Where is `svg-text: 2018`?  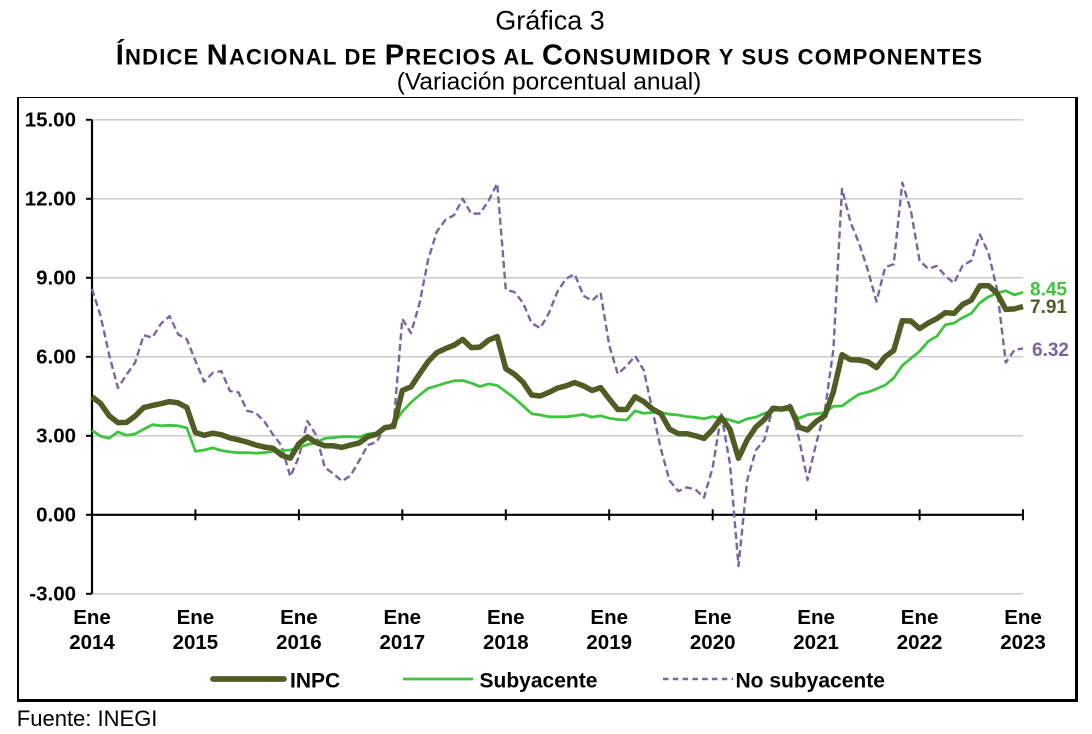
svg-text: 2018 is located at coordinates (506, 642).